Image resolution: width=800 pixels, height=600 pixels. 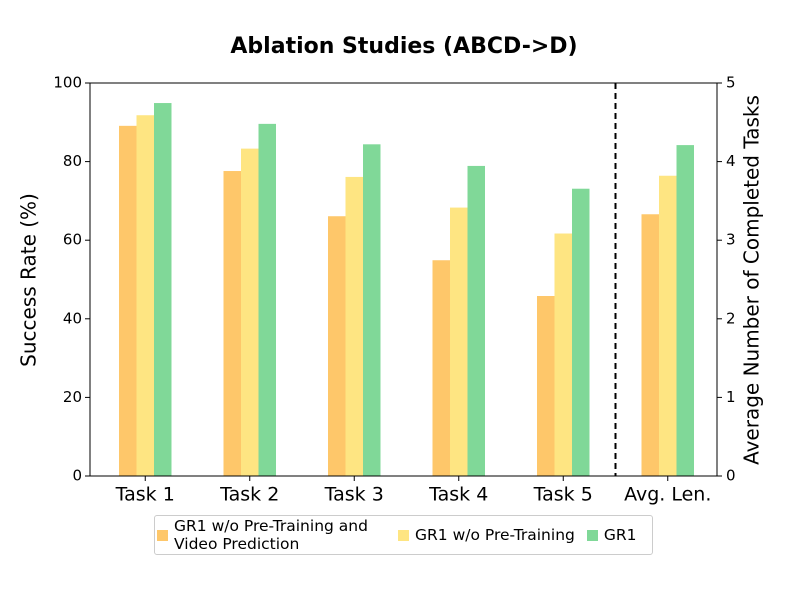 What do you see at coordinates (72, 397) in the screenshot?
I see `y-tick-label: 20` at bounding box center [72, 397].